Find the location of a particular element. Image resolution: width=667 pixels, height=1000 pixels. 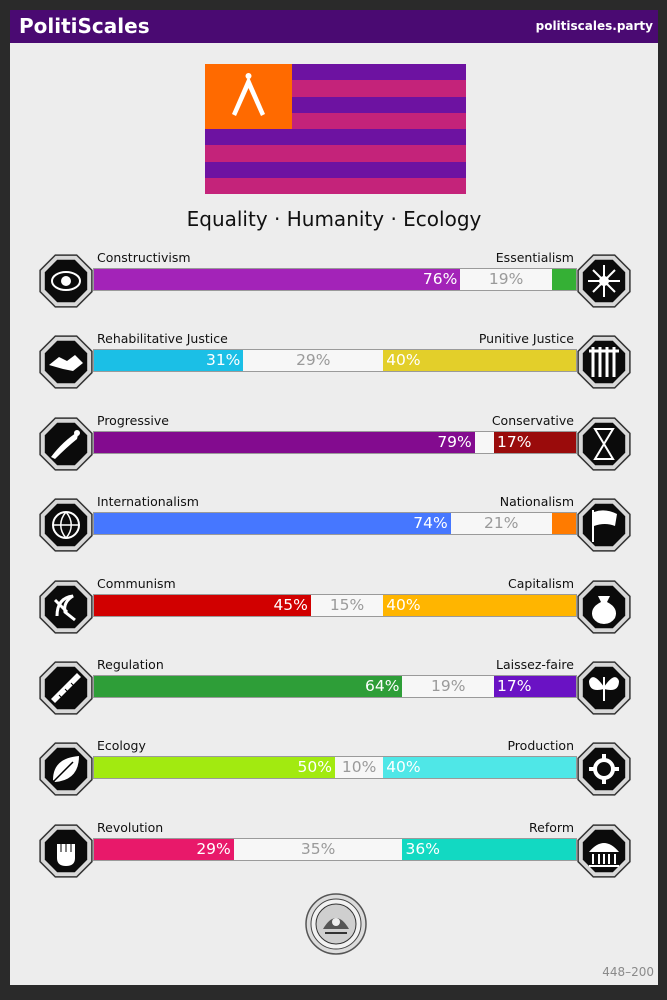

axis-bar: 76% 19% is located at coordinates (335, 279).